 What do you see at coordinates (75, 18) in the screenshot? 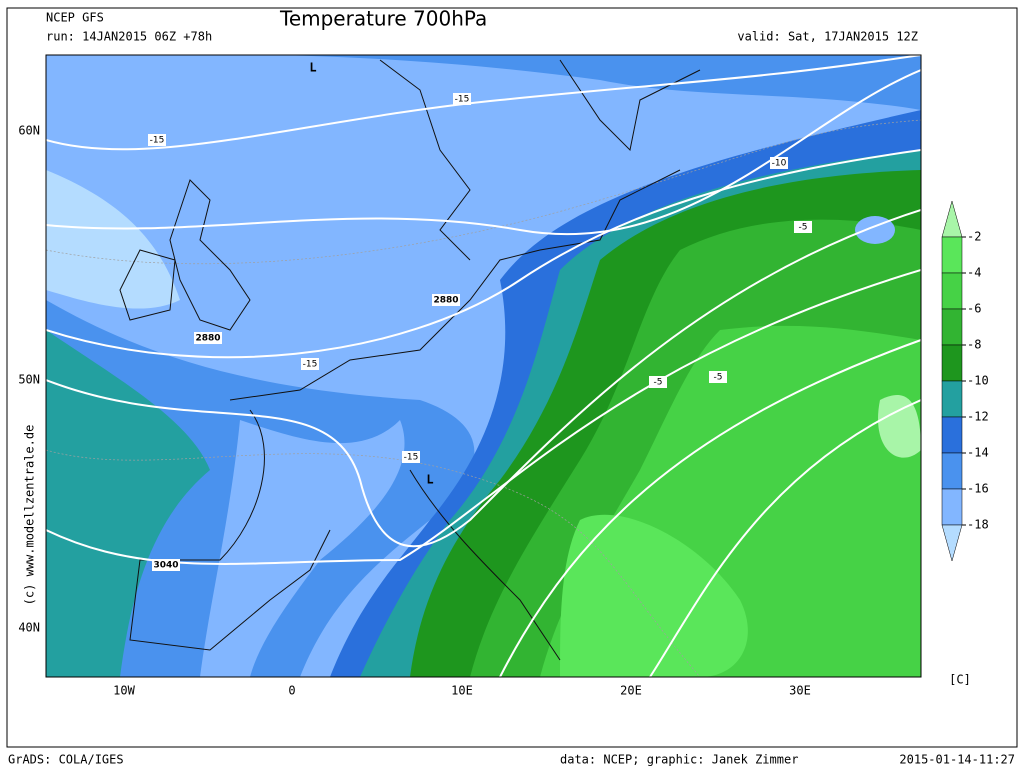
I see `model-label: NCEP GFS` at bounding box center [75, 18].